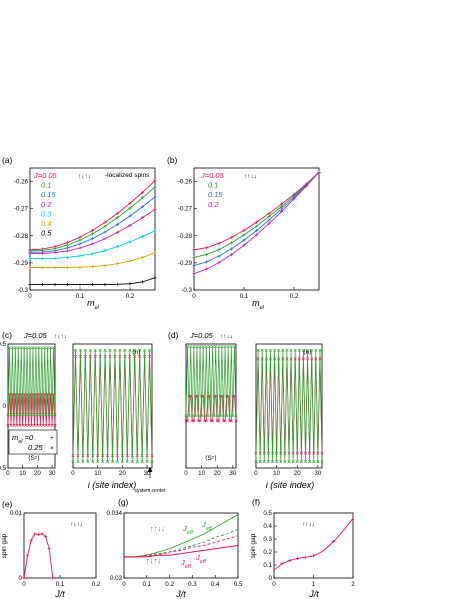 This screenshot has width=463, height=599. What do you see at coordinates (46, 204) in the screenshot?
I see `legend-entry: 0.2` at bounding box center [46, 204].